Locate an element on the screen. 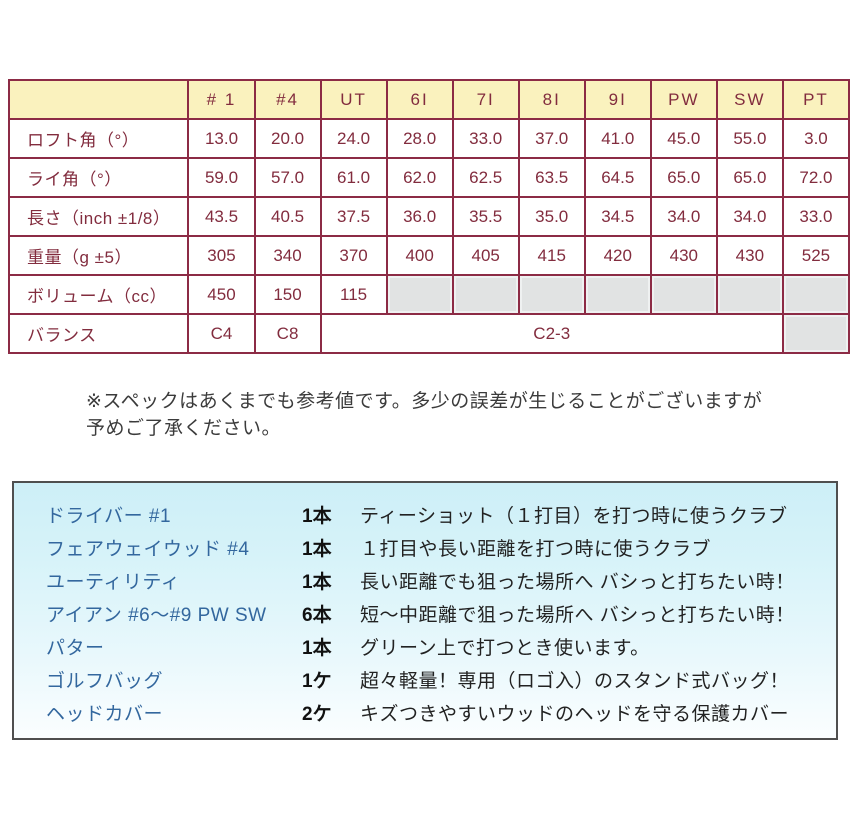 The height and width of the screenshot is (814, 850). set-row: パター 1本 グリーン上で打つとき使います。 is located at coordinates (425, 646).